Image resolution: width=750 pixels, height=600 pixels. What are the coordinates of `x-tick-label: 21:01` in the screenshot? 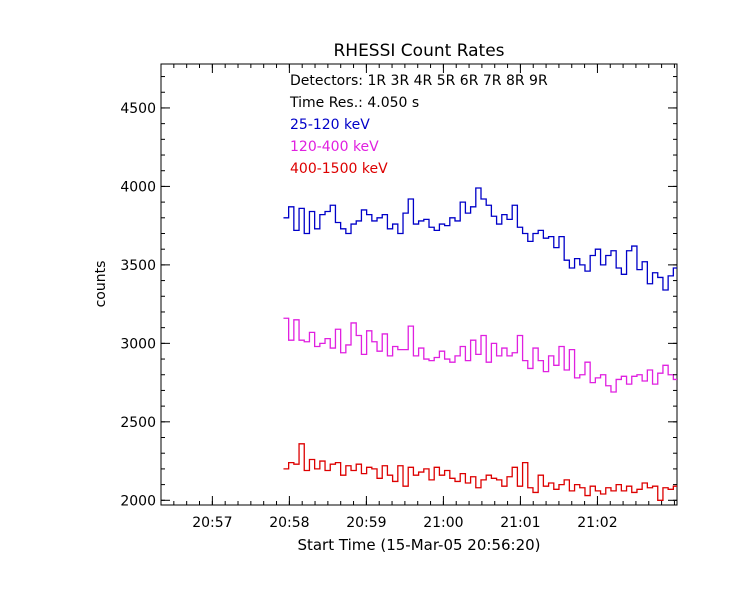 It's located at (520, 523).